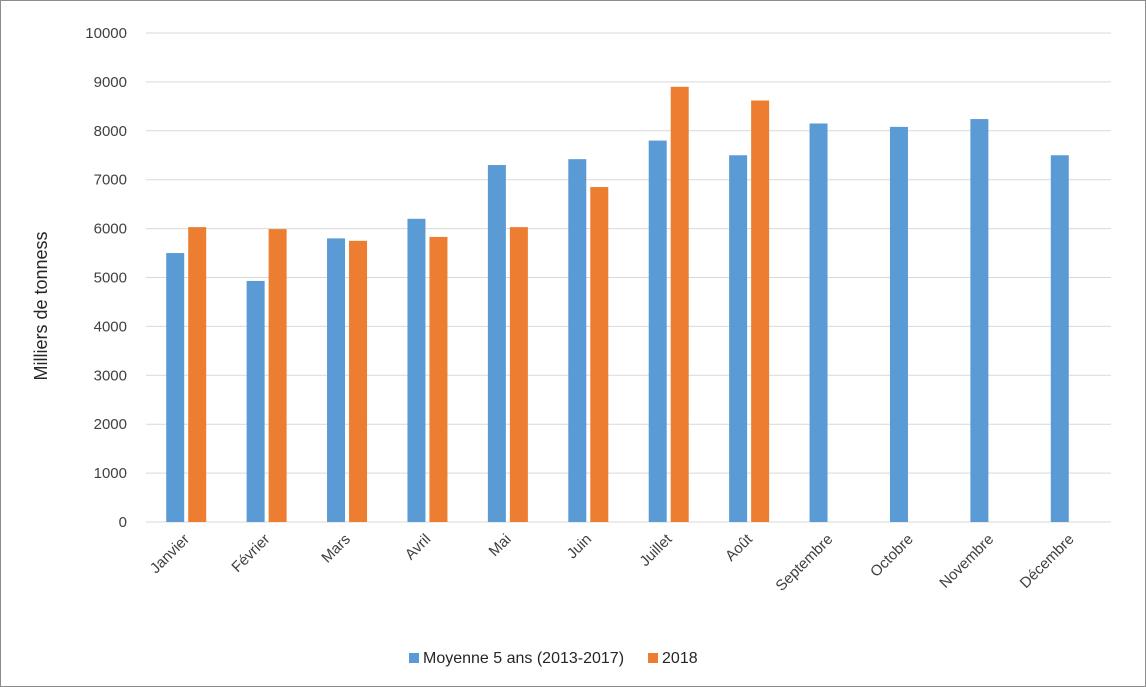 The width and height of the screenshot is (1146, 687). What do you see at coordinates (892, 556) in the screenshot?
I see `x-tick-label: Octobre` at bounding box center [892, 556].